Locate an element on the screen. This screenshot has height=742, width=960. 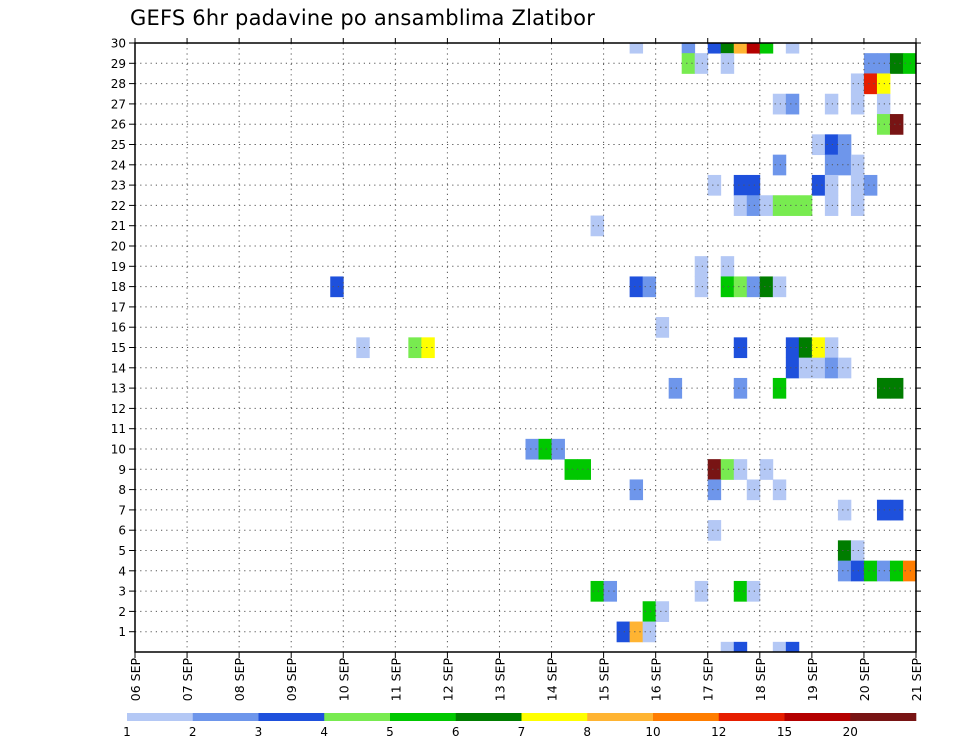
x-tick-label: 16 SEP is located at coordinates (656, 680).